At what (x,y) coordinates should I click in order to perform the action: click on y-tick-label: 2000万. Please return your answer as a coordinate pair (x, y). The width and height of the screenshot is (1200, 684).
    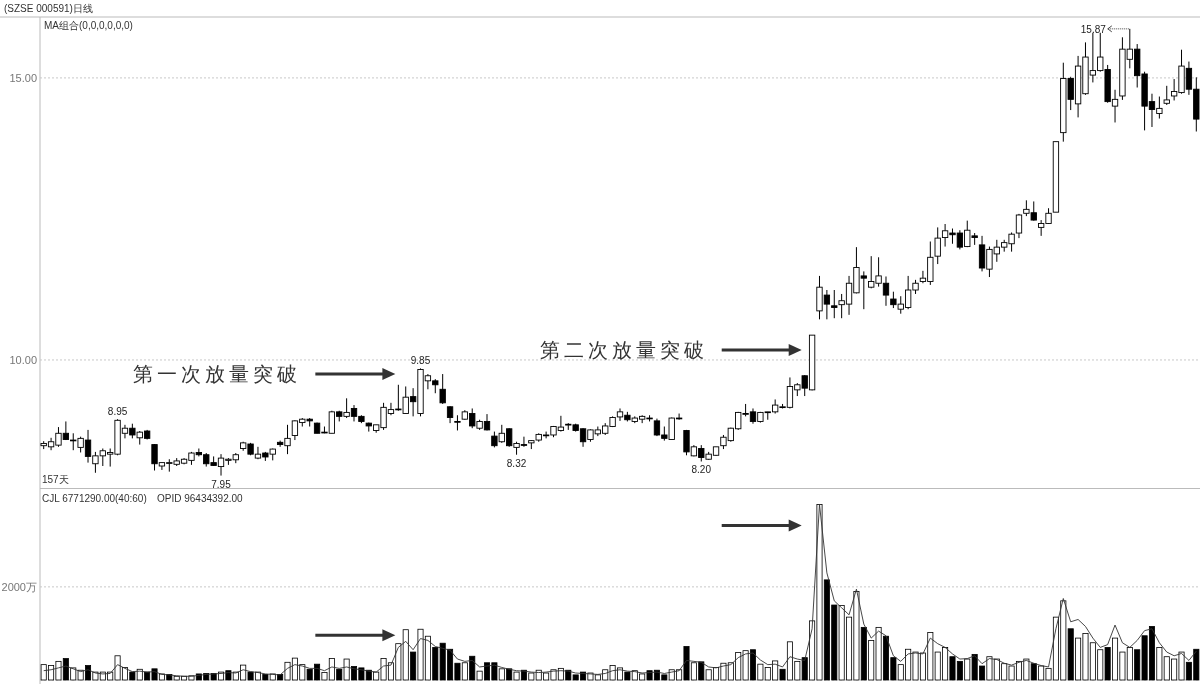
    Looking at the image, I should click on (19, 586).